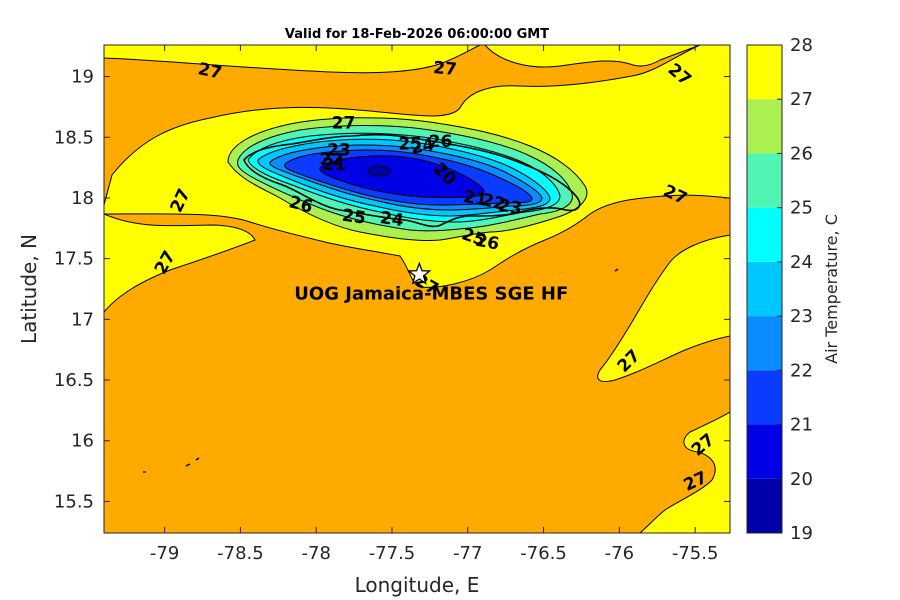 Image resolution: width=900 pixels, height=600 pixels. What do you see at coordinates (801, 479) in the screenshot?
I see `colorbar-tick-label: 20` at bounding box center [801, 479].